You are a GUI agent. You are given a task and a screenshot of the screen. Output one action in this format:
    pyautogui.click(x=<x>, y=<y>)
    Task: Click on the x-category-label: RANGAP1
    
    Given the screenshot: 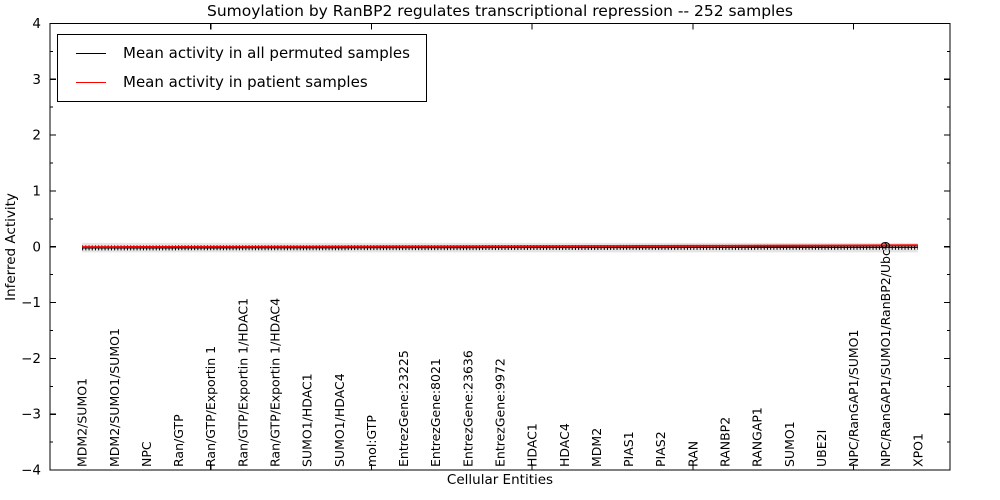 What is the action you would take?
    pyautogui.click(x=757, y=437)
    